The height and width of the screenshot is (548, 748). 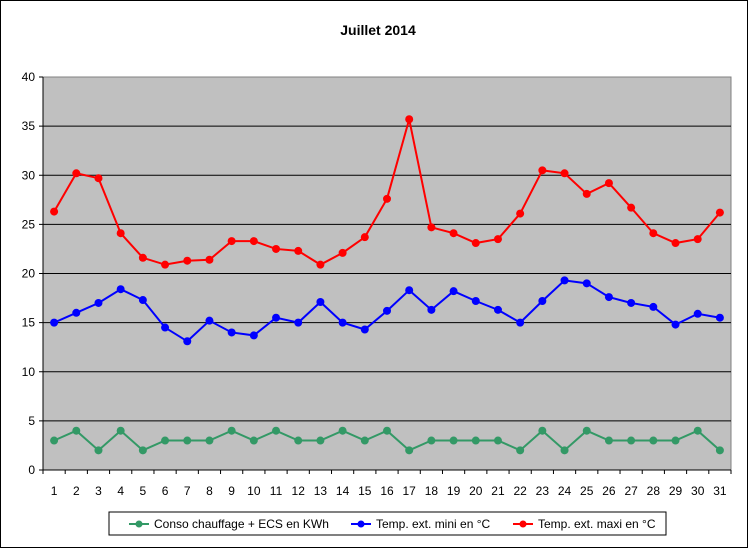 I want to click on x-tick-label: 14, so click(x=343, y=491).